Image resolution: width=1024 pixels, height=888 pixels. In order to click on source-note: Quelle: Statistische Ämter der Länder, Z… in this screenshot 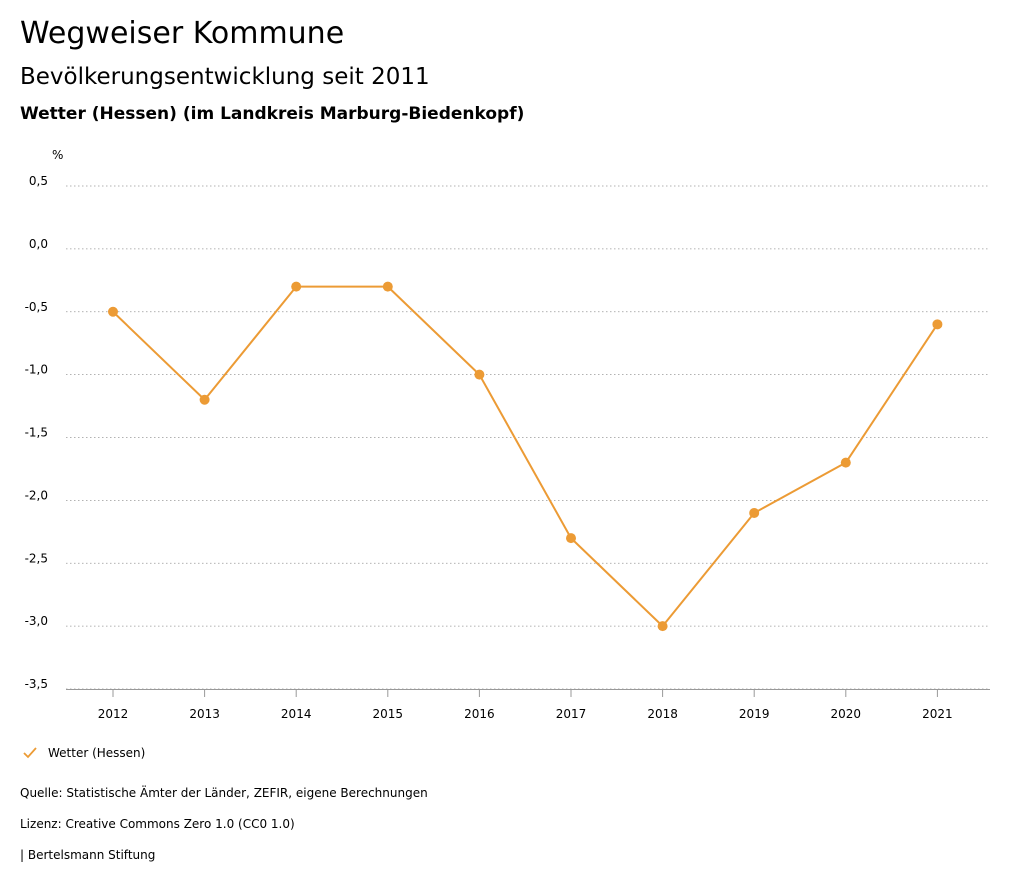, I will do `click(224, 793)`.